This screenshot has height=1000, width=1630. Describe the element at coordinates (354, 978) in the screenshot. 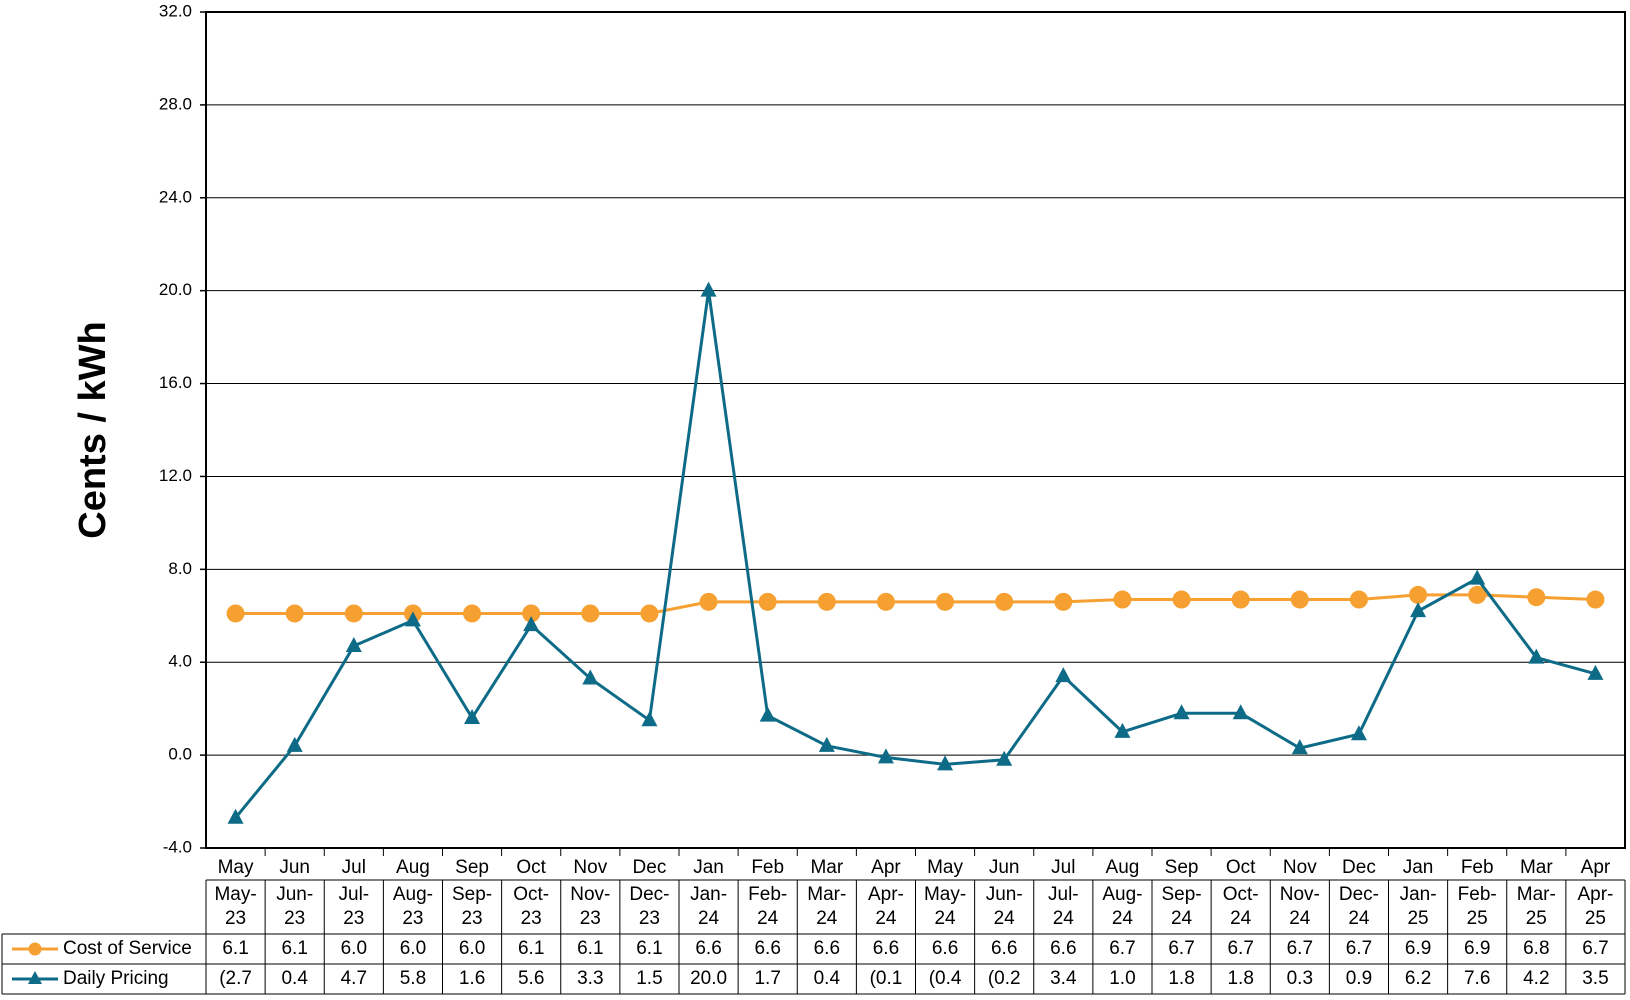

I see `table-cell: 4.7` at that location.